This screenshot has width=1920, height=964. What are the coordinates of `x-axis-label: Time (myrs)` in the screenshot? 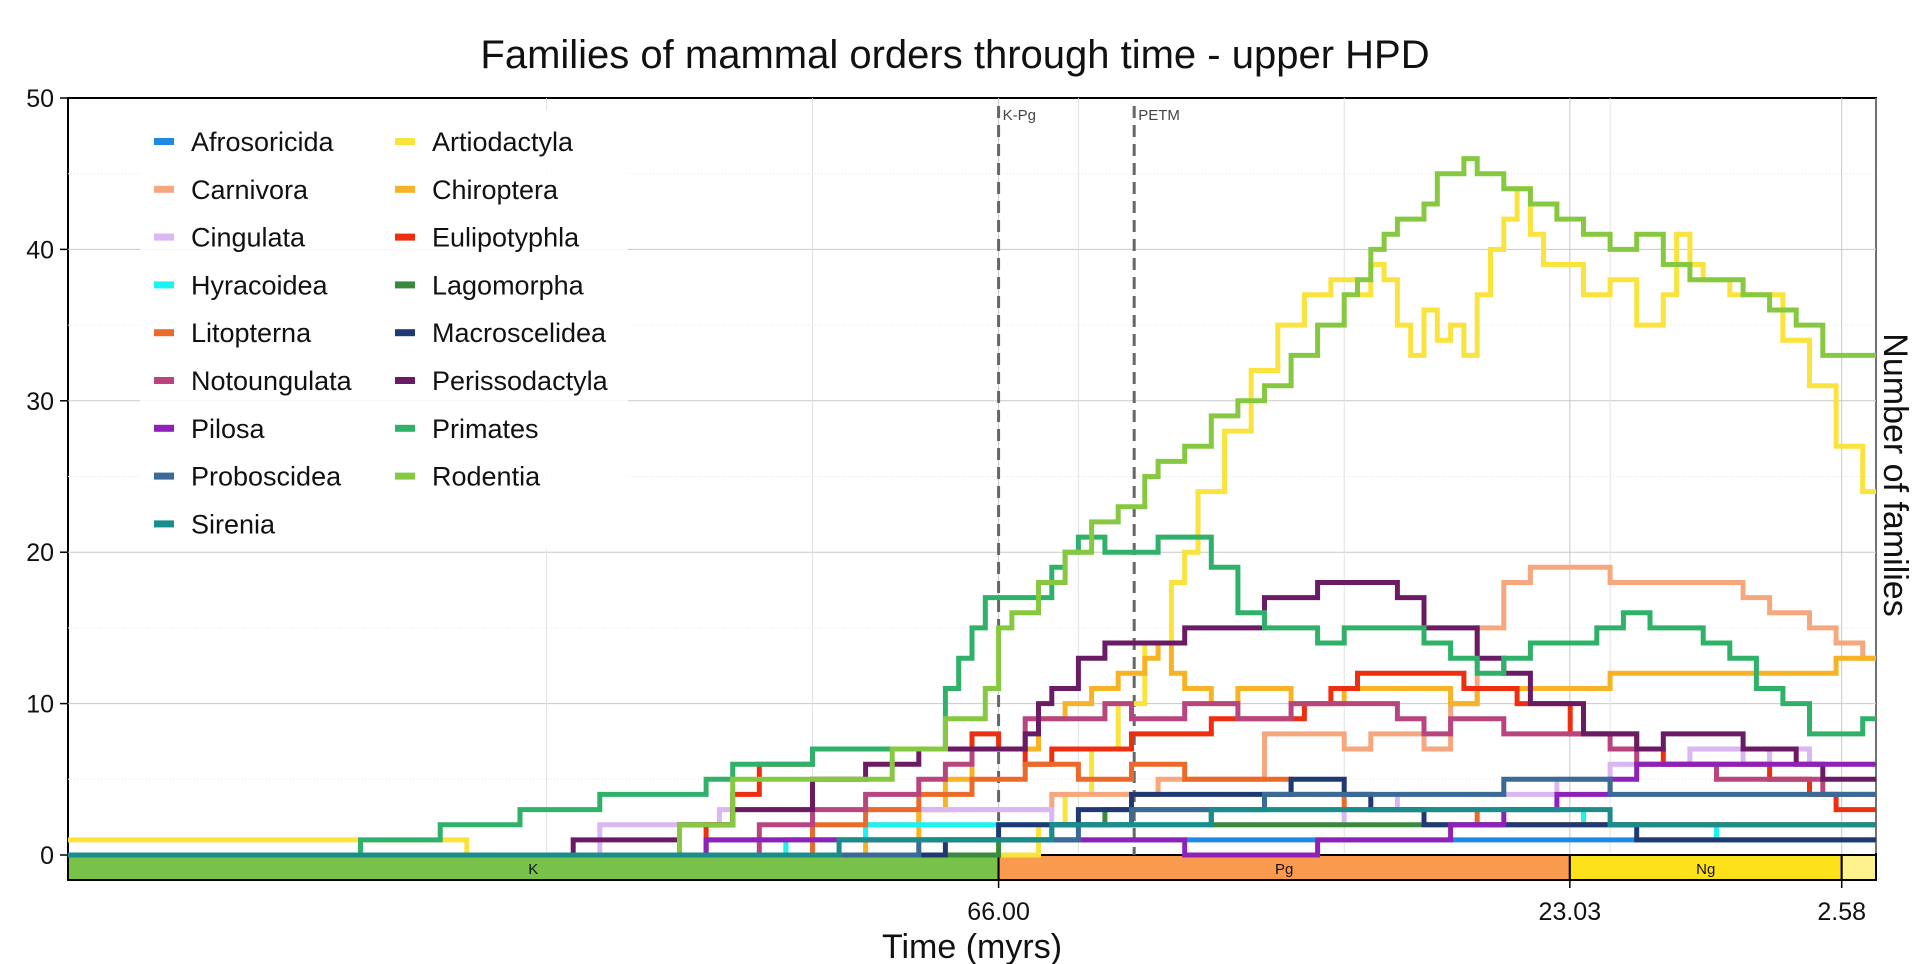 It's located at (972, 946).